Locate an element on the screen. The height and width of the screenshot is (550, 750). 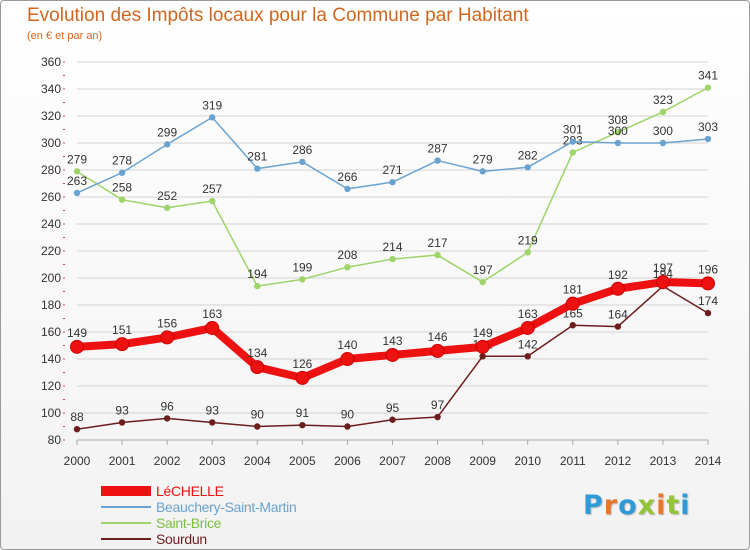
data-label-saint-brice: 308 is located at coordinates (618, 120).